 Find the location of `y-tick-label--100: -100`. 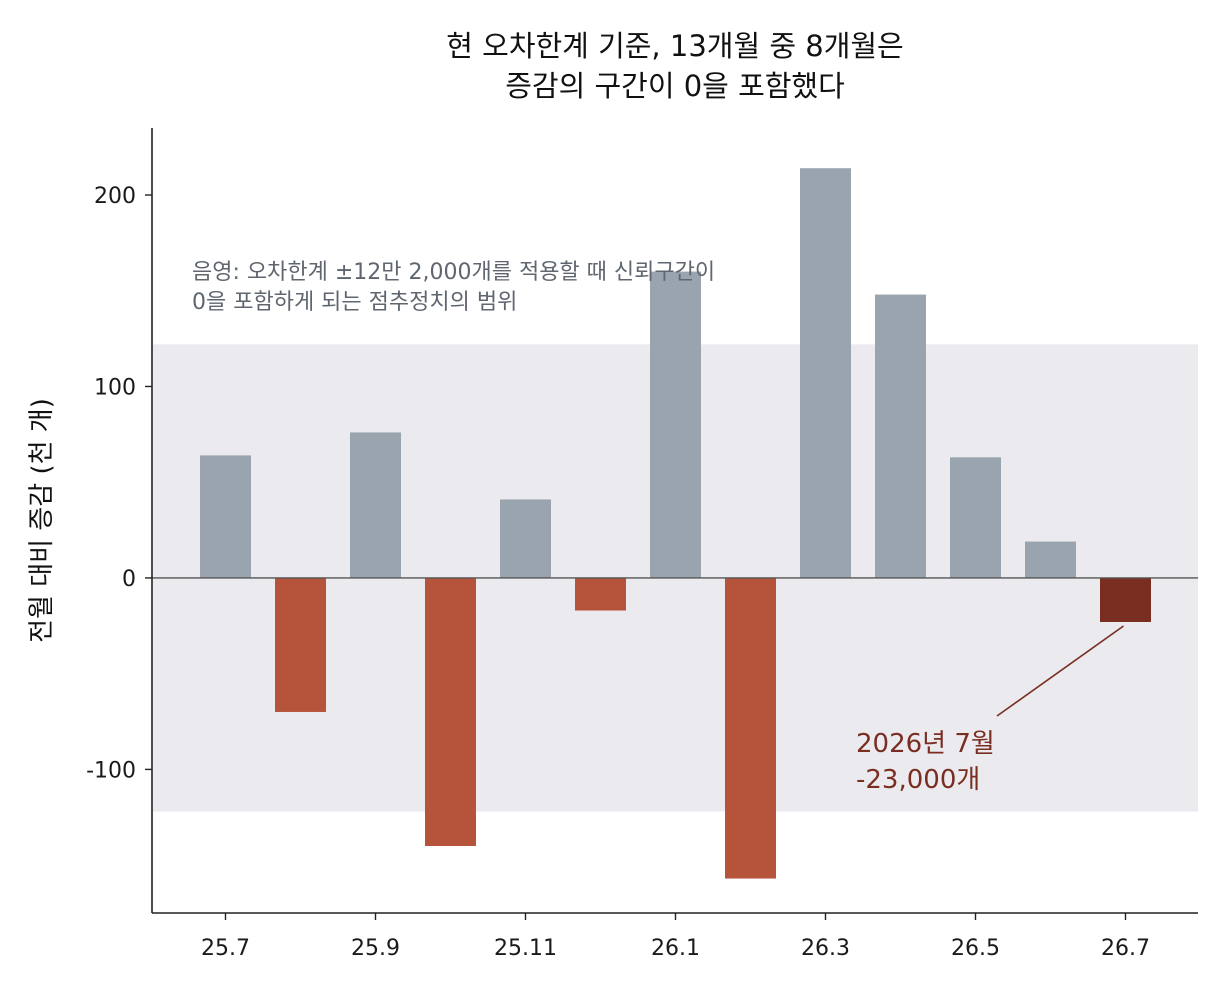

y-tick-label--100: -100 is located at coordinates (111, 770).